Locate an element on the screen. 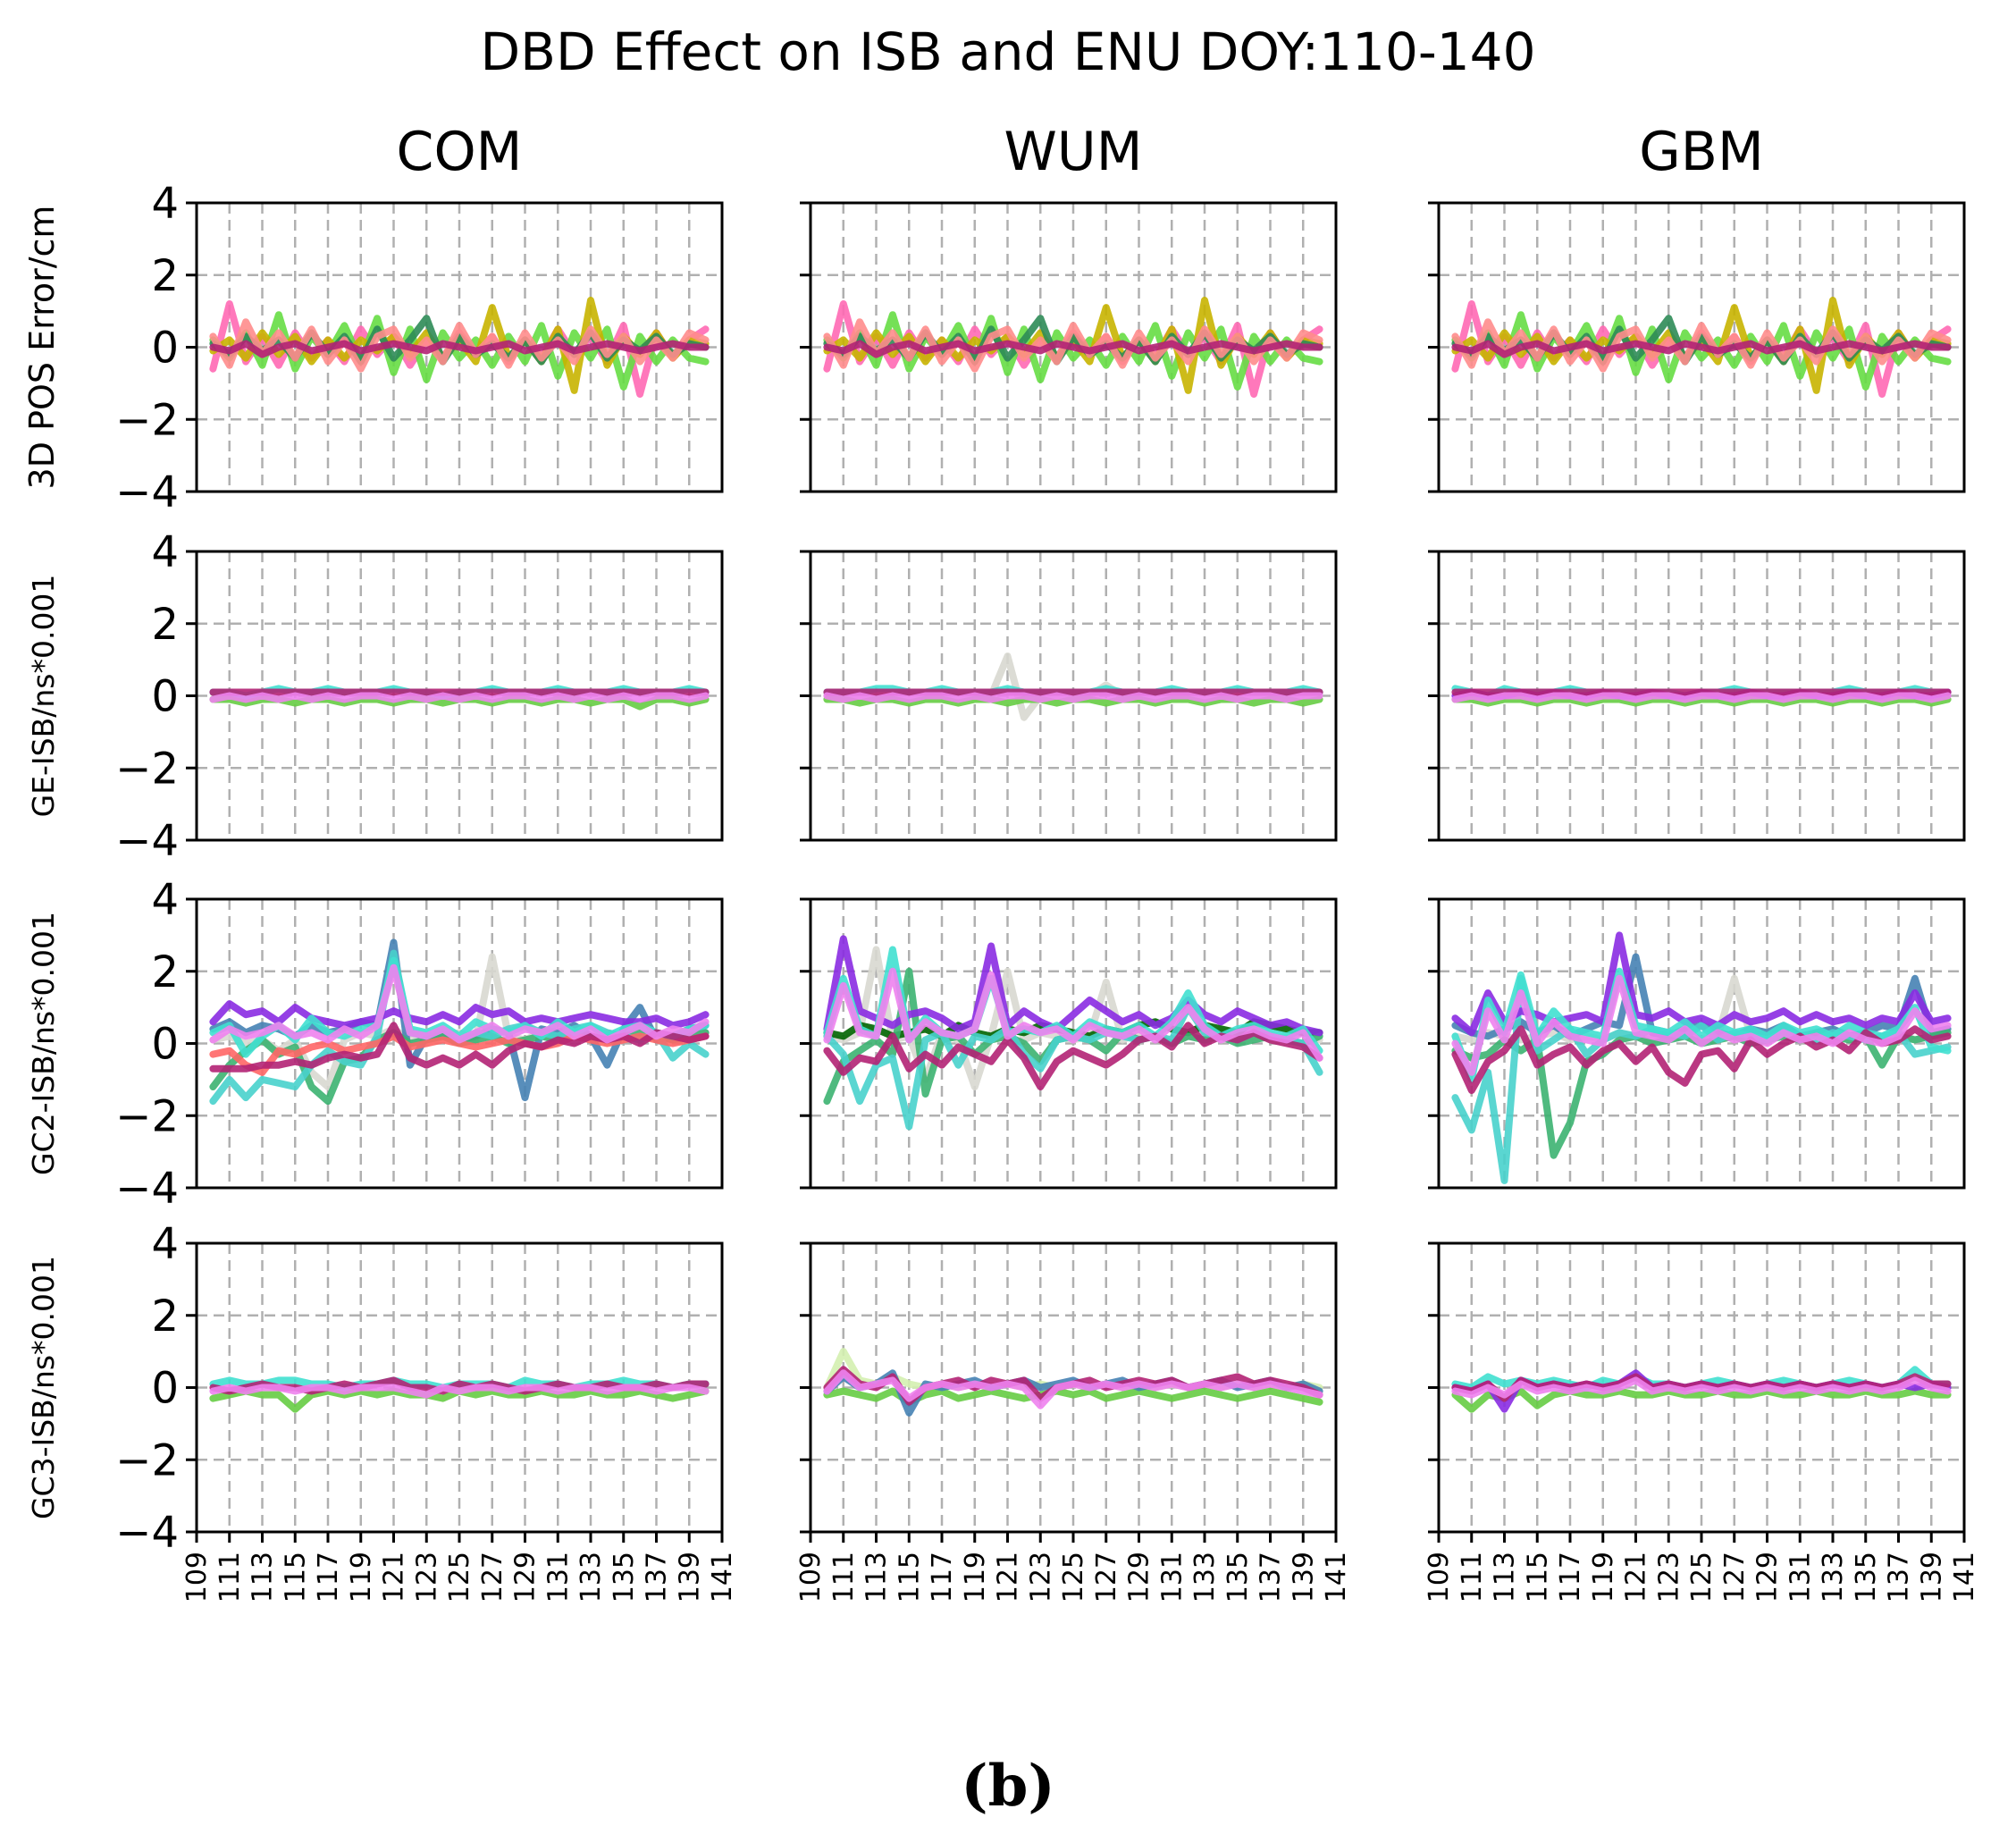  y-axis-label-row-2: GE-ISB/ns*0.001 is located at coordinates (43, 696).